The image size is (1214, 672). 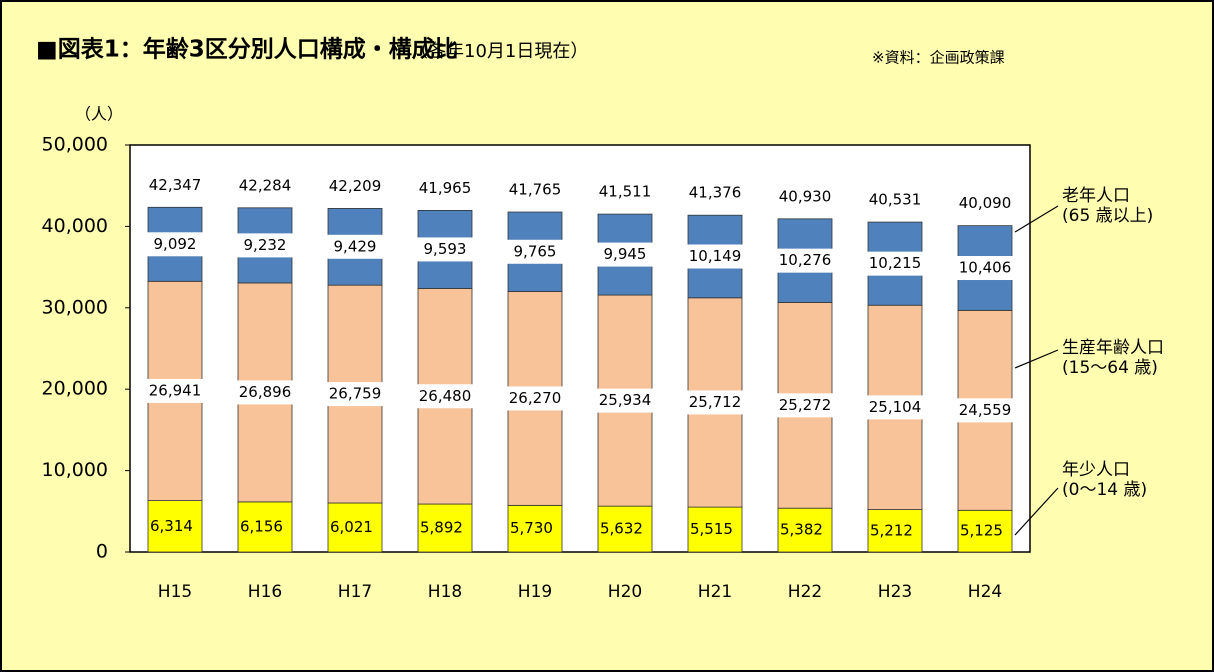 What do you see at coordinates (1104, 490) in the screenshot?
I see `legend-sublabel: (0〜14 歳)` at bounding box center [1104, 490].